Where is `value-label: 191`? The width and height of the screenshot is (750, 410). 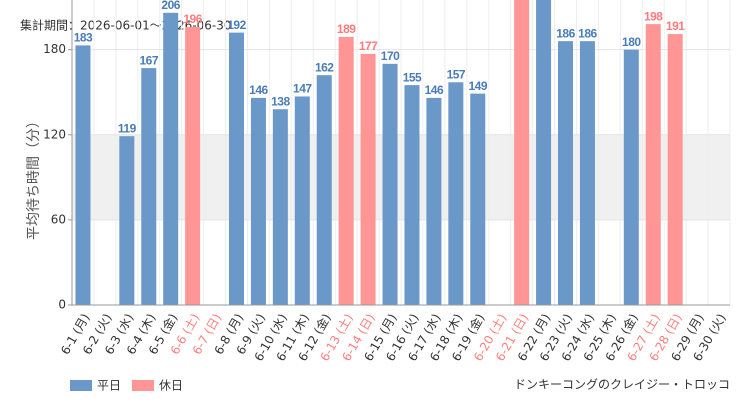 value-label: 191 is located at coordinates (675, 26).